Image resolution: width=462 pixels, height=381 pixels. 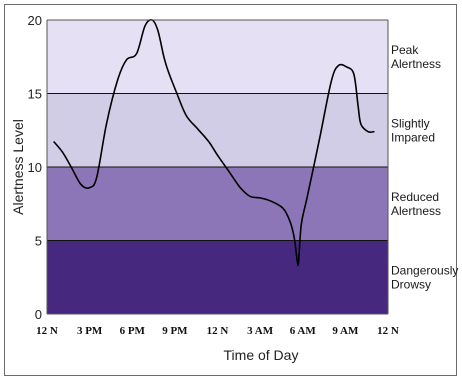 I want to click on zone-label-1: Slightly Impared, so click(x=413, y=130).